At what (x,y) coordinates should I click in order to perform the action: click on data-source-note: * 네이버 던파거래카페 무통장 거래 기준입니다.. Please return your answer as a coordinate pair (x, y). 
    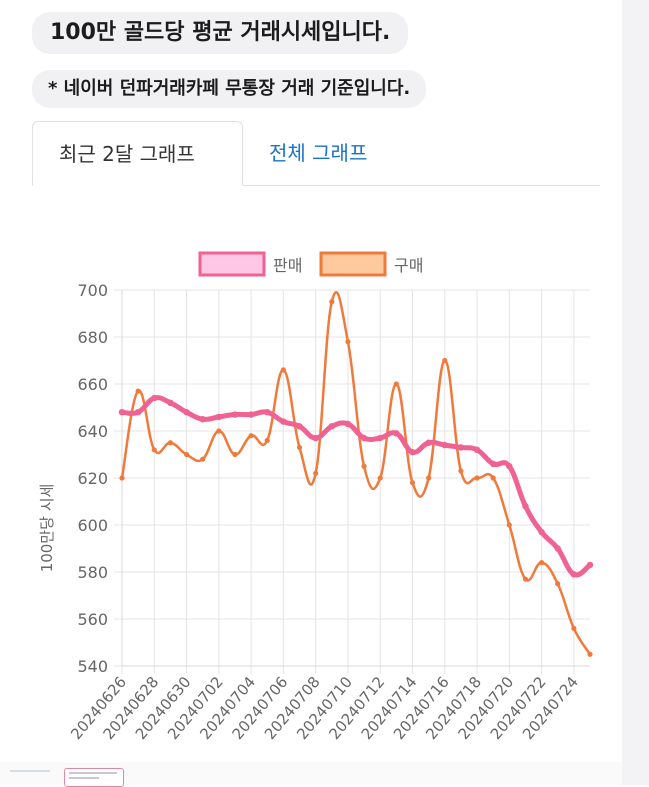
    Looking at the image, I should click on (229, 89).